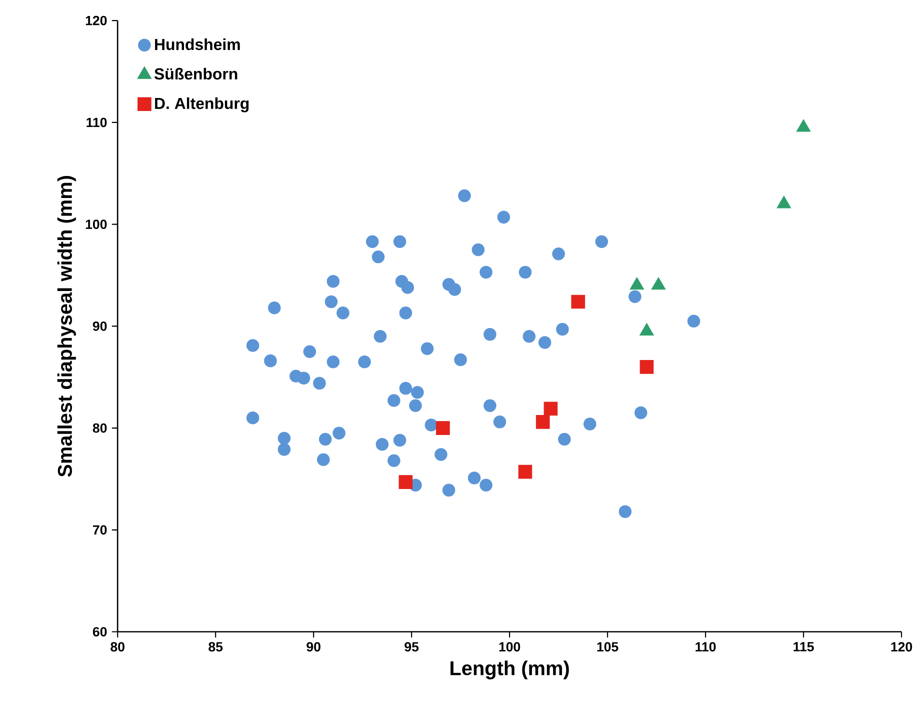 This screenshot has height=725, width=917. I want to click on y-tick-label: 110, so click(96, 122).